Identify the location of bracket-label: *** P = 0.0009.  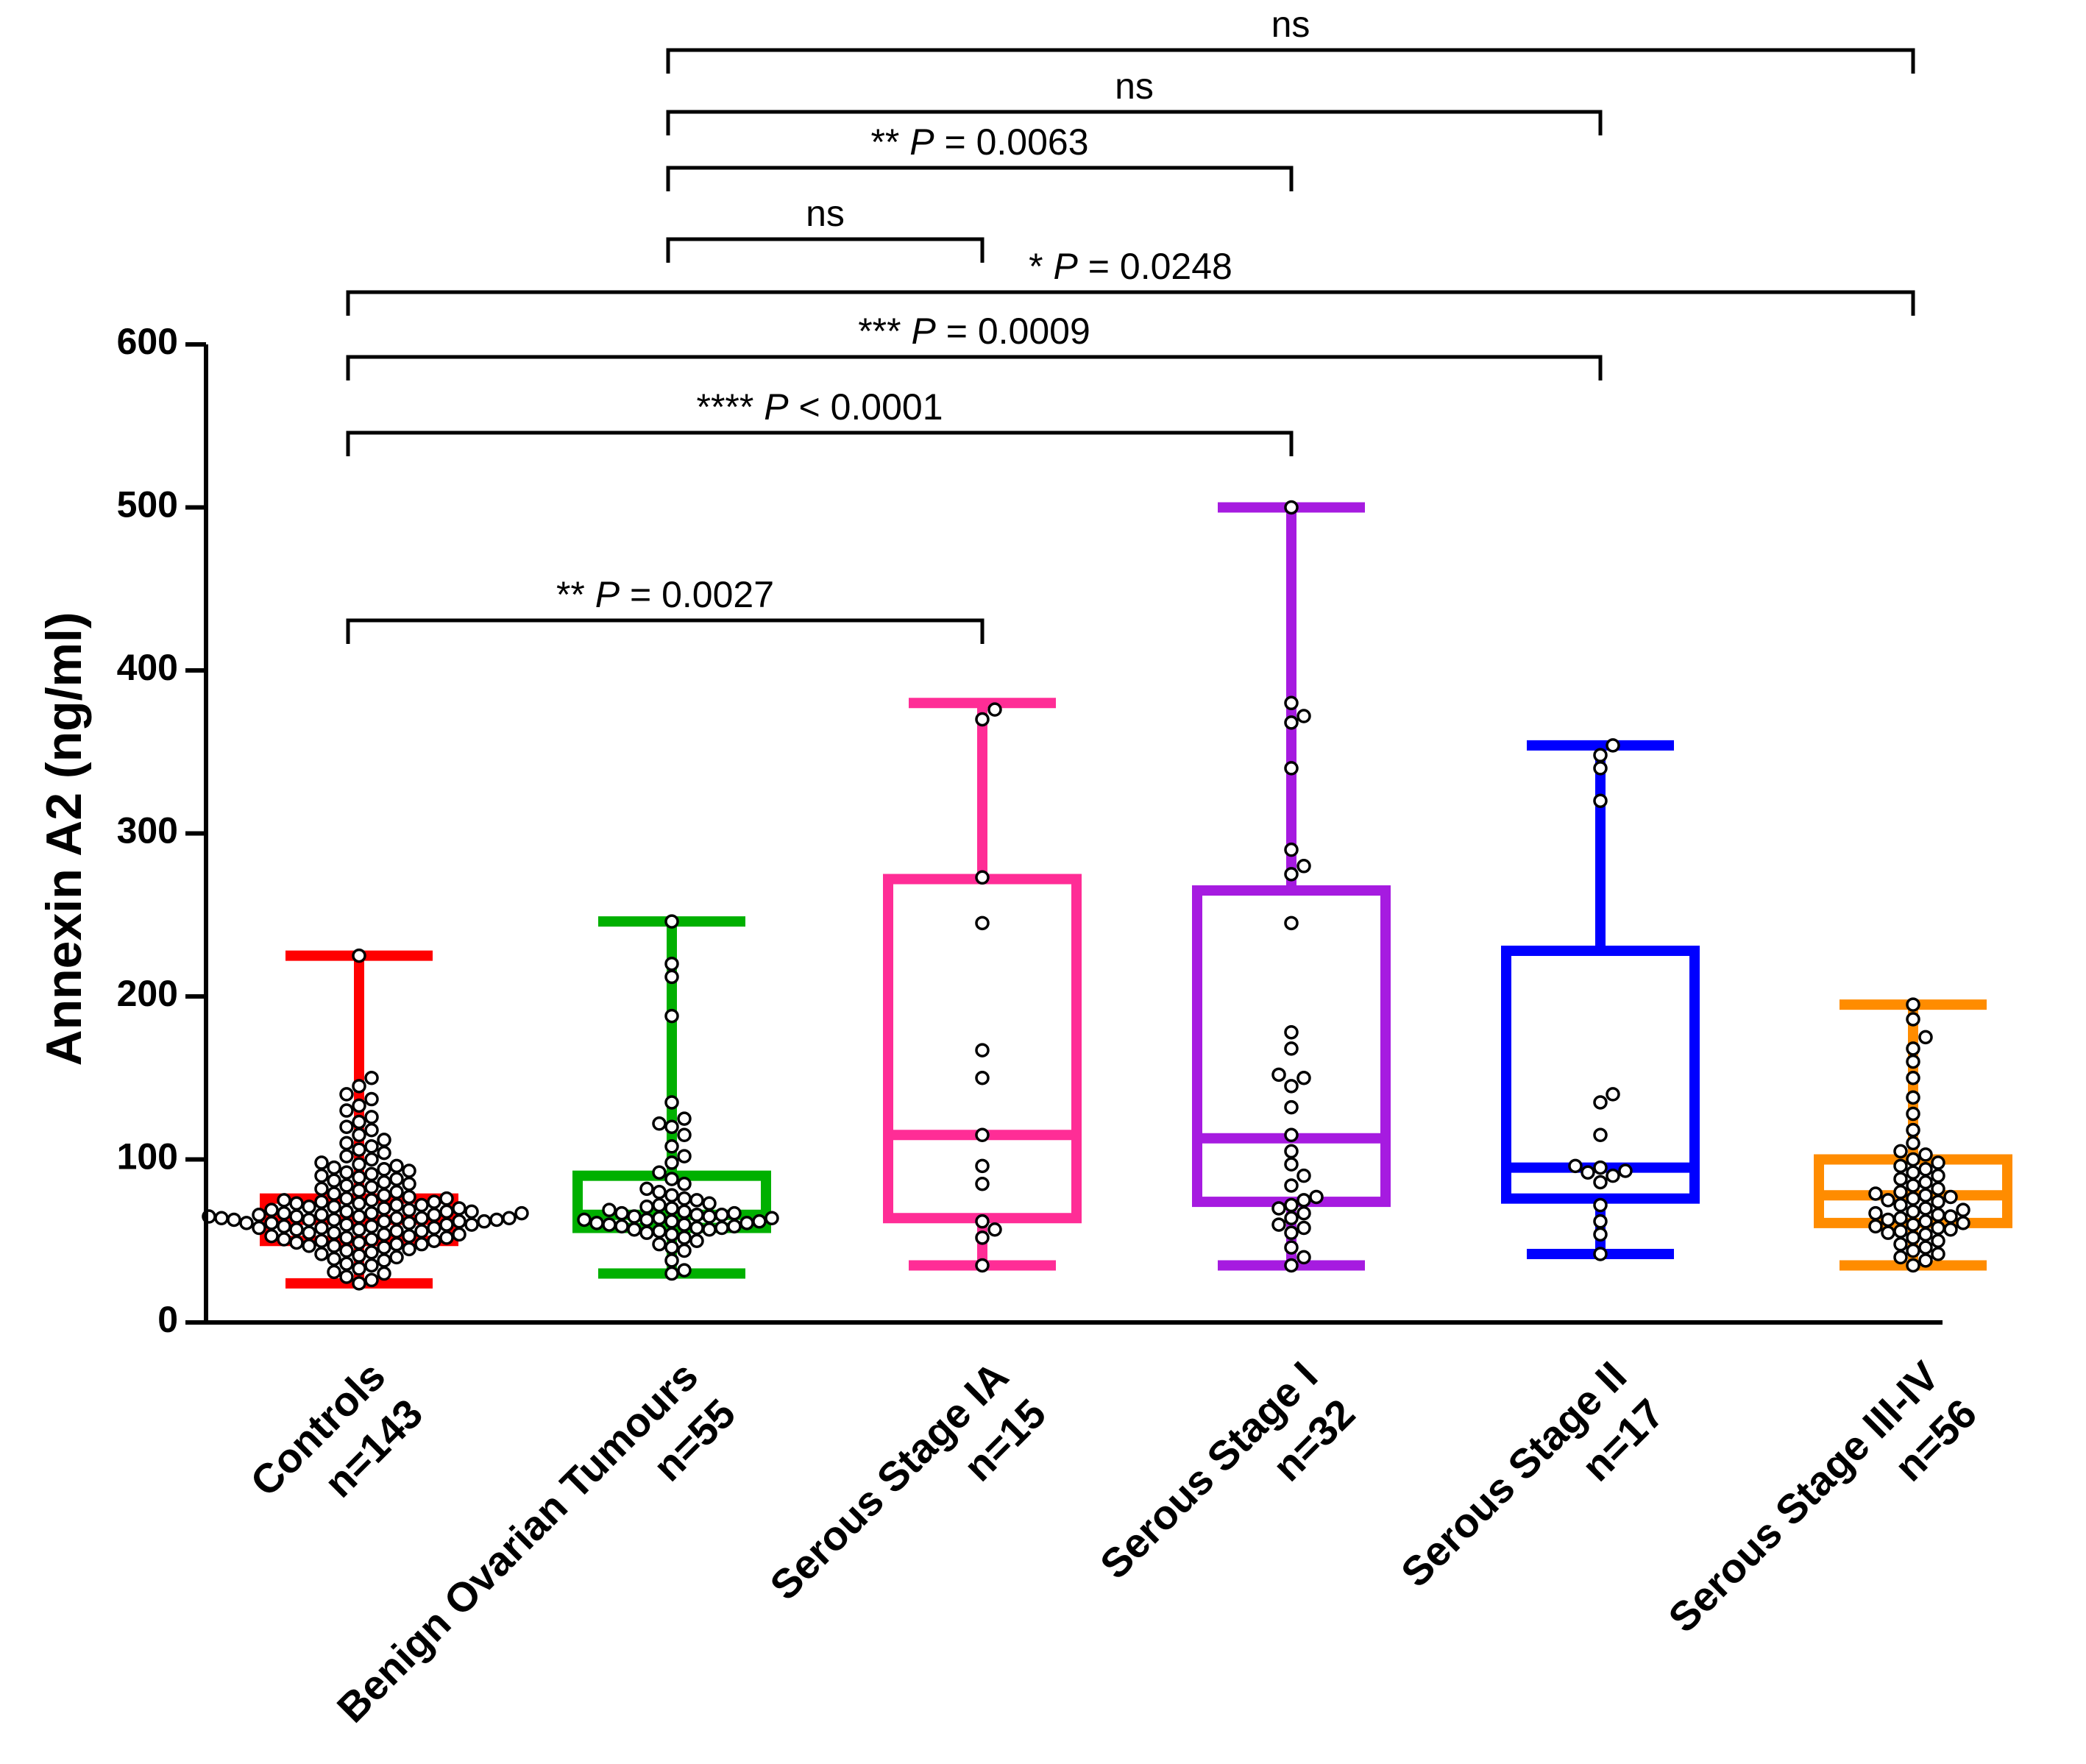
(974, 331).